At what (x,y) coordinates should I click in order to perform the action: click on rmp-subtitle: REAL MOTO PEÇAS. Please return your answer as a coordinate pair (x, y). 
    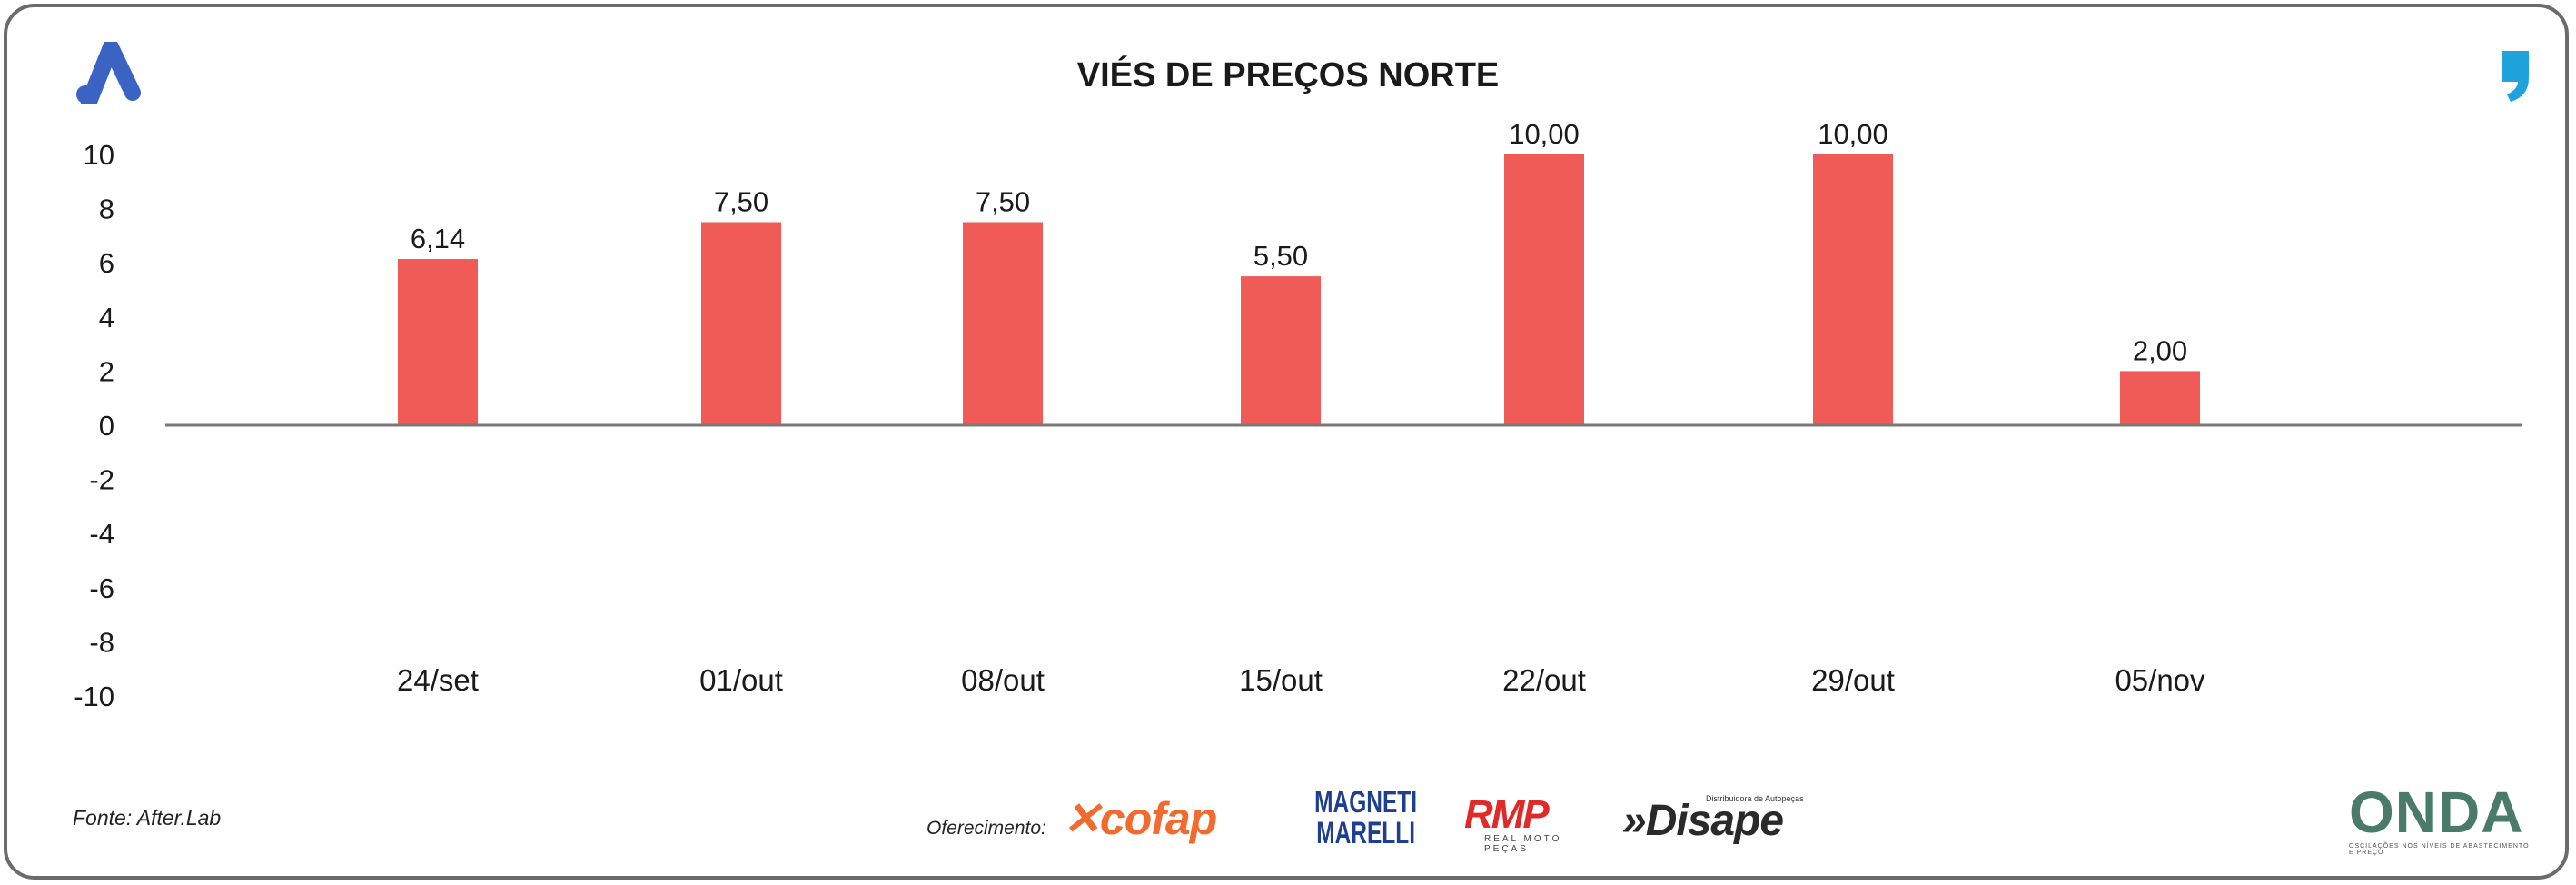
    Looking at the image, I should click on (1523, 844).